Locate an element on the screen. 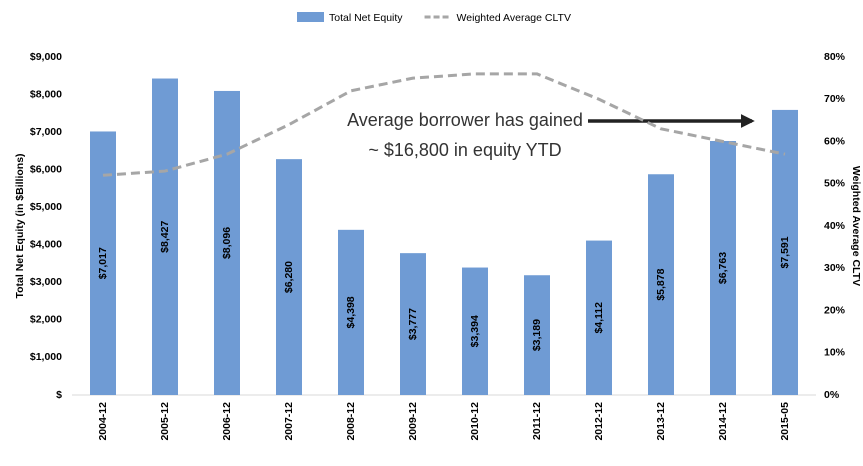 The height and width of the screenshot is (466, 863). data-label: $8,096 is located at coordinates (227, 243).